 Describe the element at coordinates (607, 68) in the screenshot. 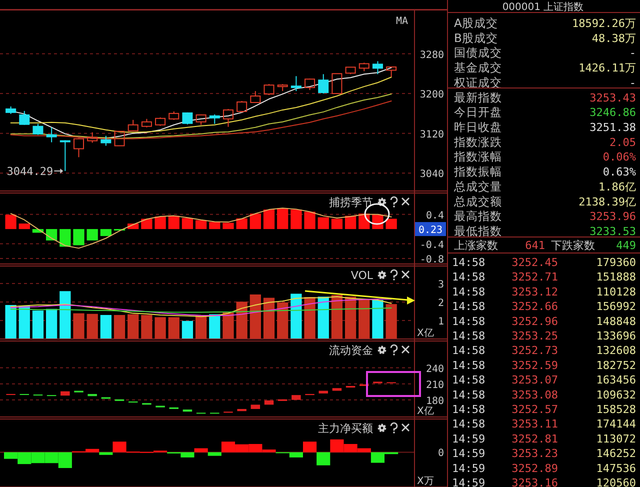

I see `text: 1426.11万` at that location.